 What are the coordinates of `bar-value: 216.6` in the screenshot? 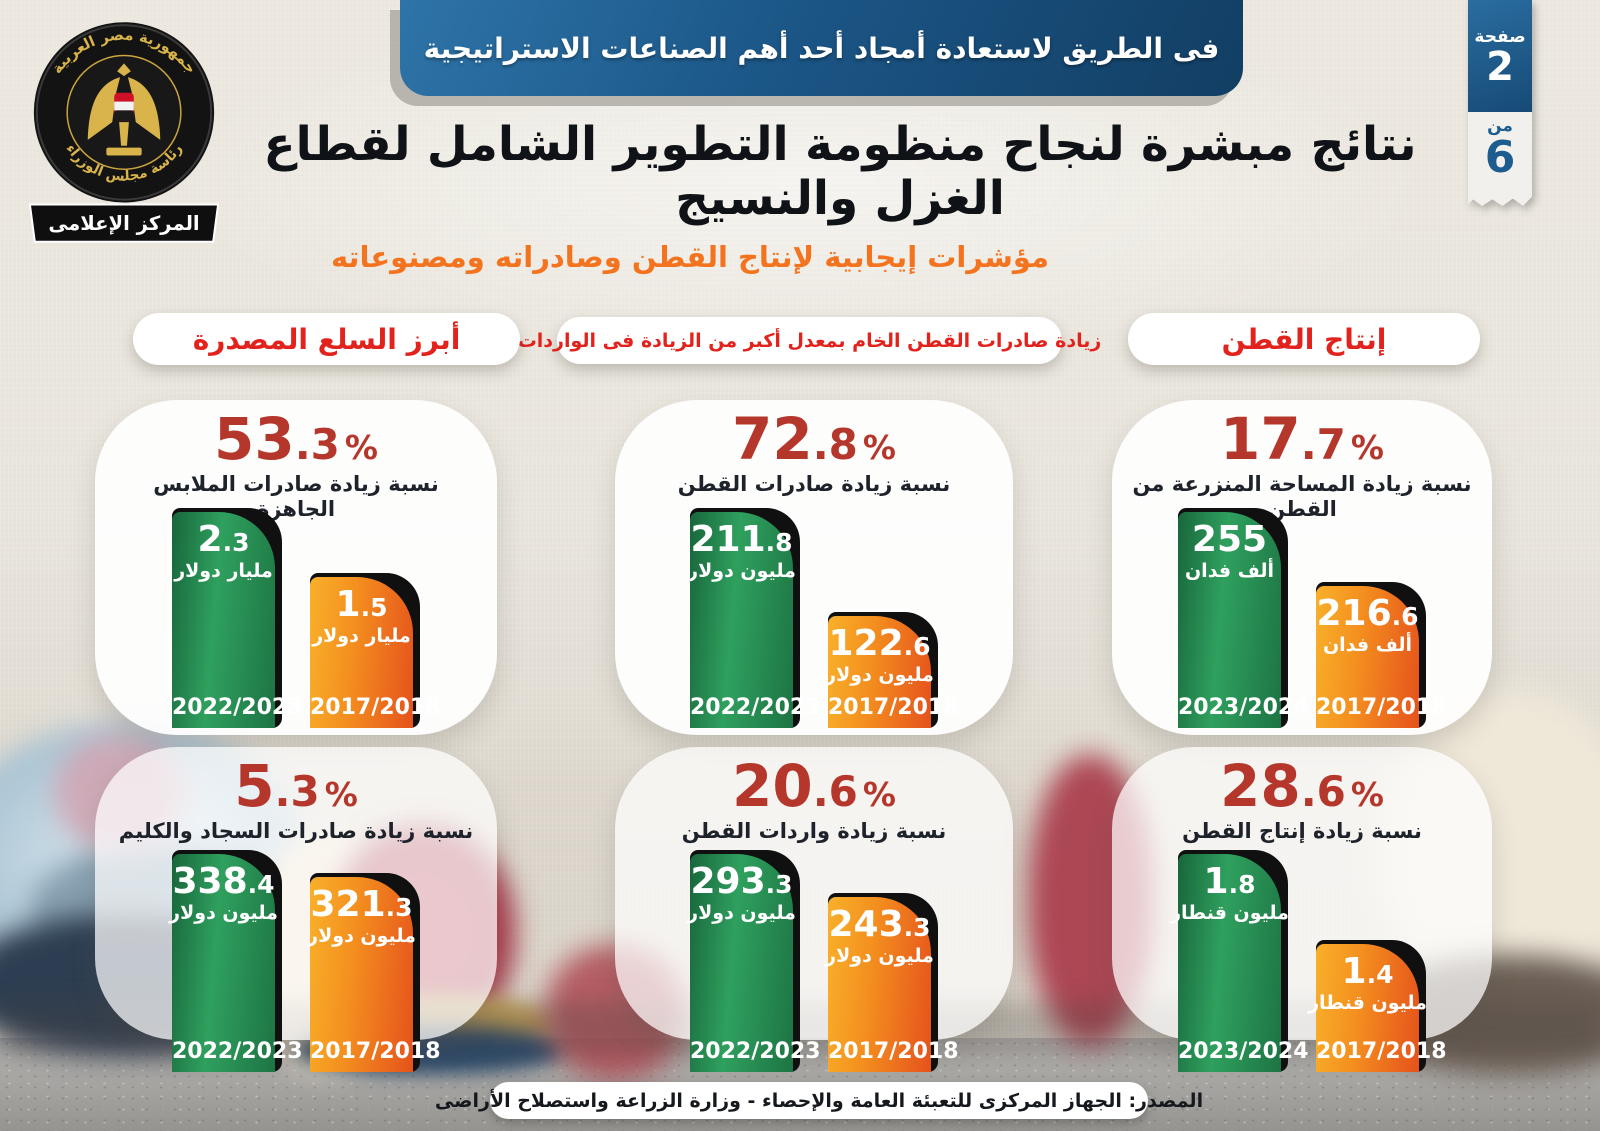 It's located at (1367, 613).